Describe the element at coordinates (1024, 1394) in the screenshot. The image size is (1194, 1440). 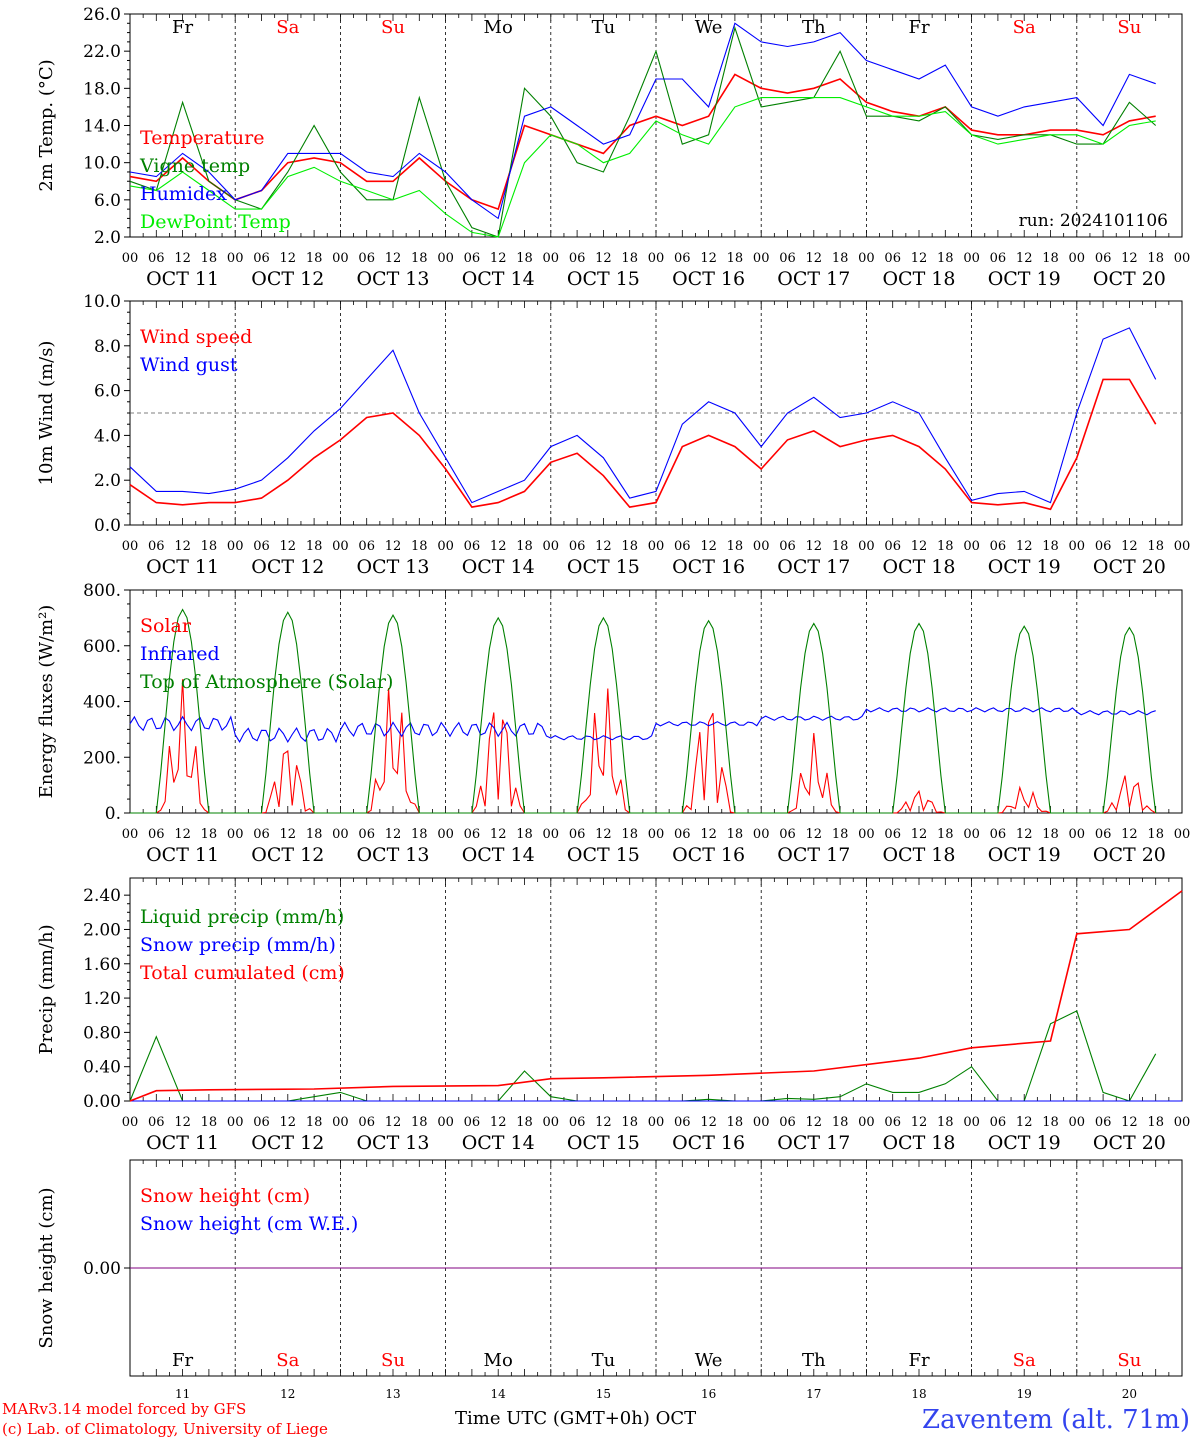
I see `day-number: 19` at that location.